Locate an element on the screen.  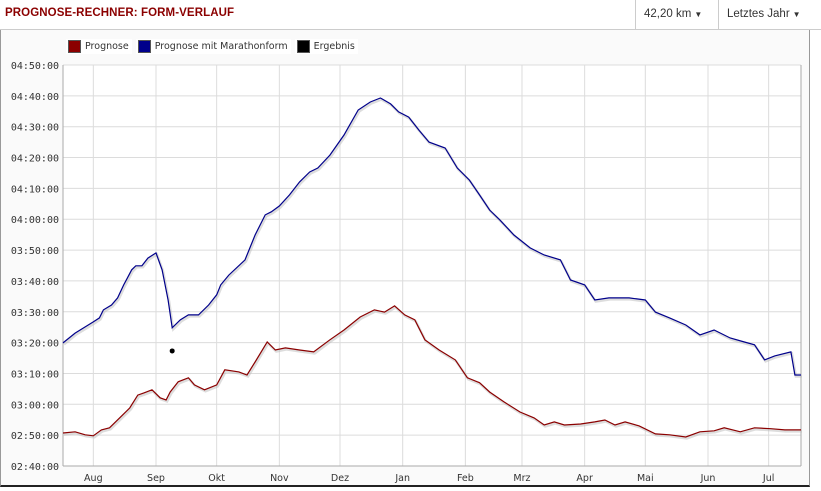
y-tick-label: 04:50:00 is located at coordinates (35, 66).